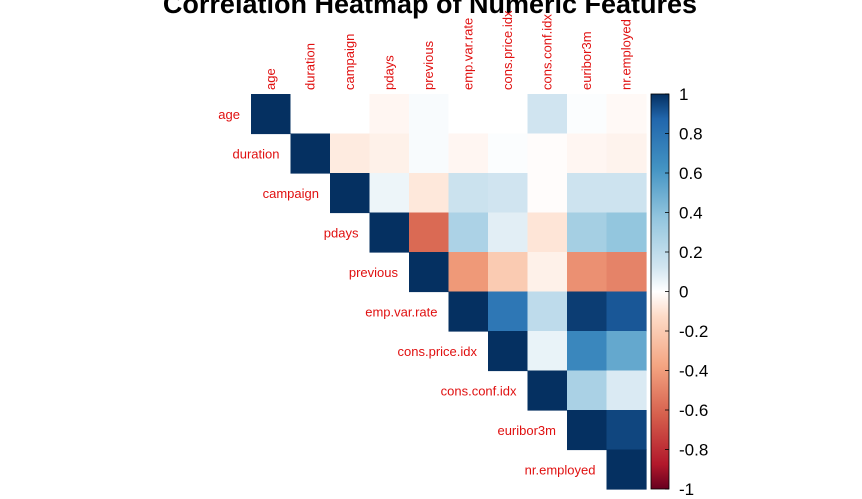 This screenshot has width=862, height=499. I want to click on legend-tick-label: -1, so click(686, 489).